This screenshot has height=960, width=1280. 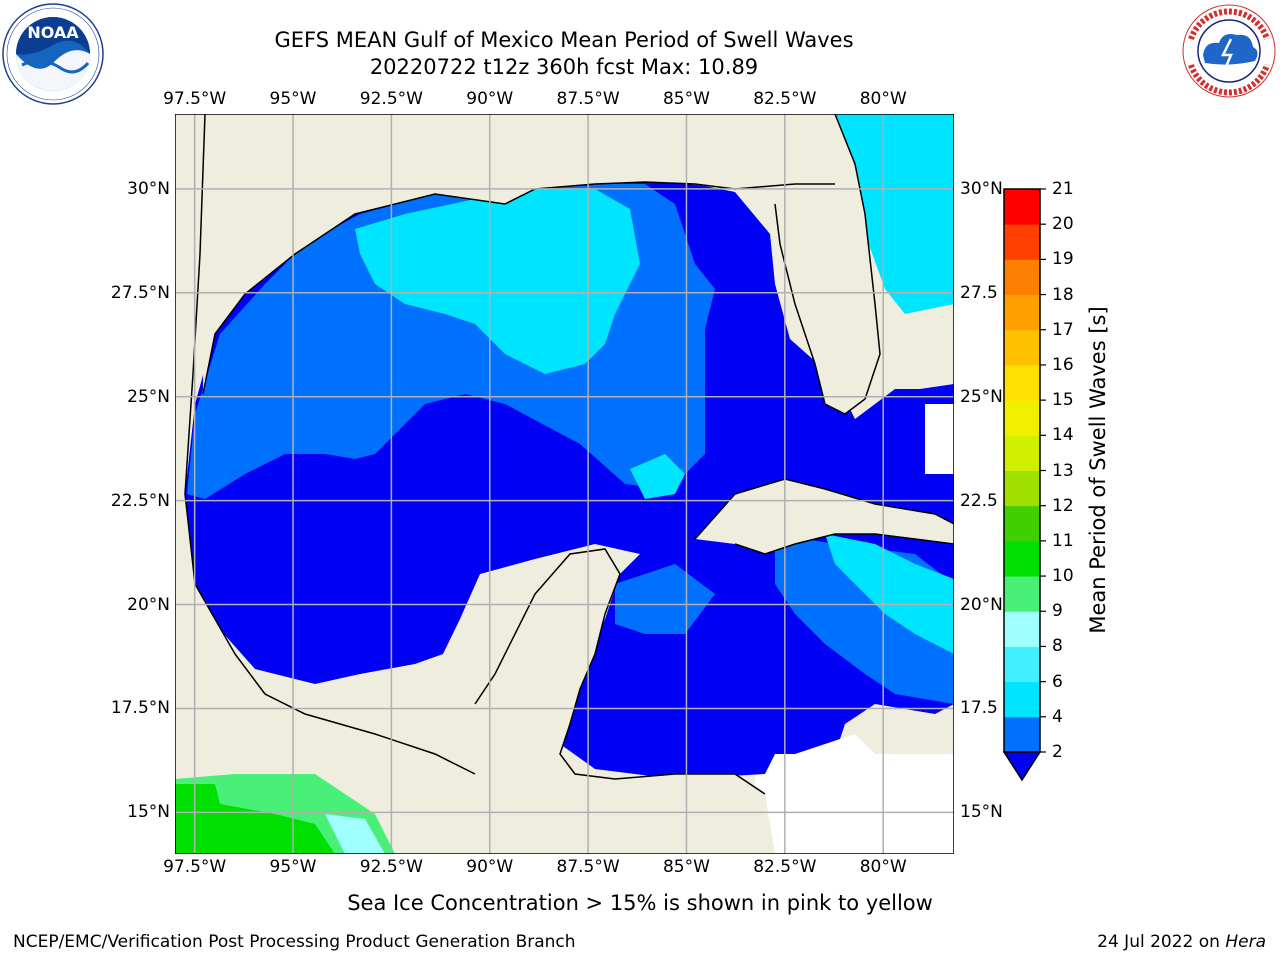 I want to click on land-us-gulf, so click(x=519, y=254).